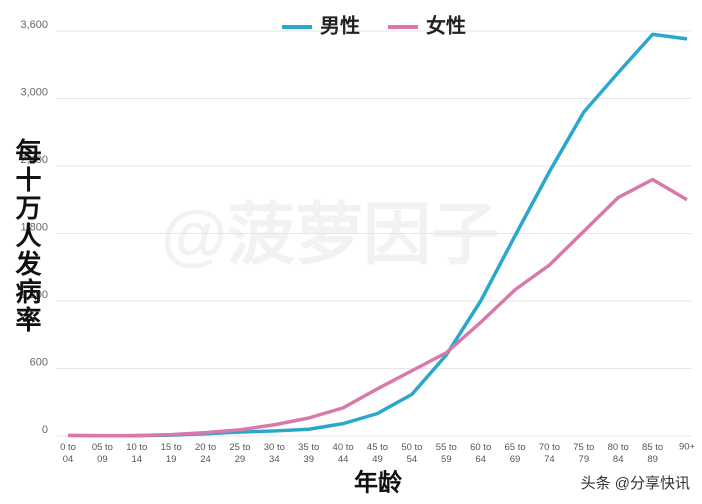 The width and height of the screenshot is (702, 504). Describe the element at coordinates (446, 25) in the screenshot. I see `legend-label: 女性` at that location.